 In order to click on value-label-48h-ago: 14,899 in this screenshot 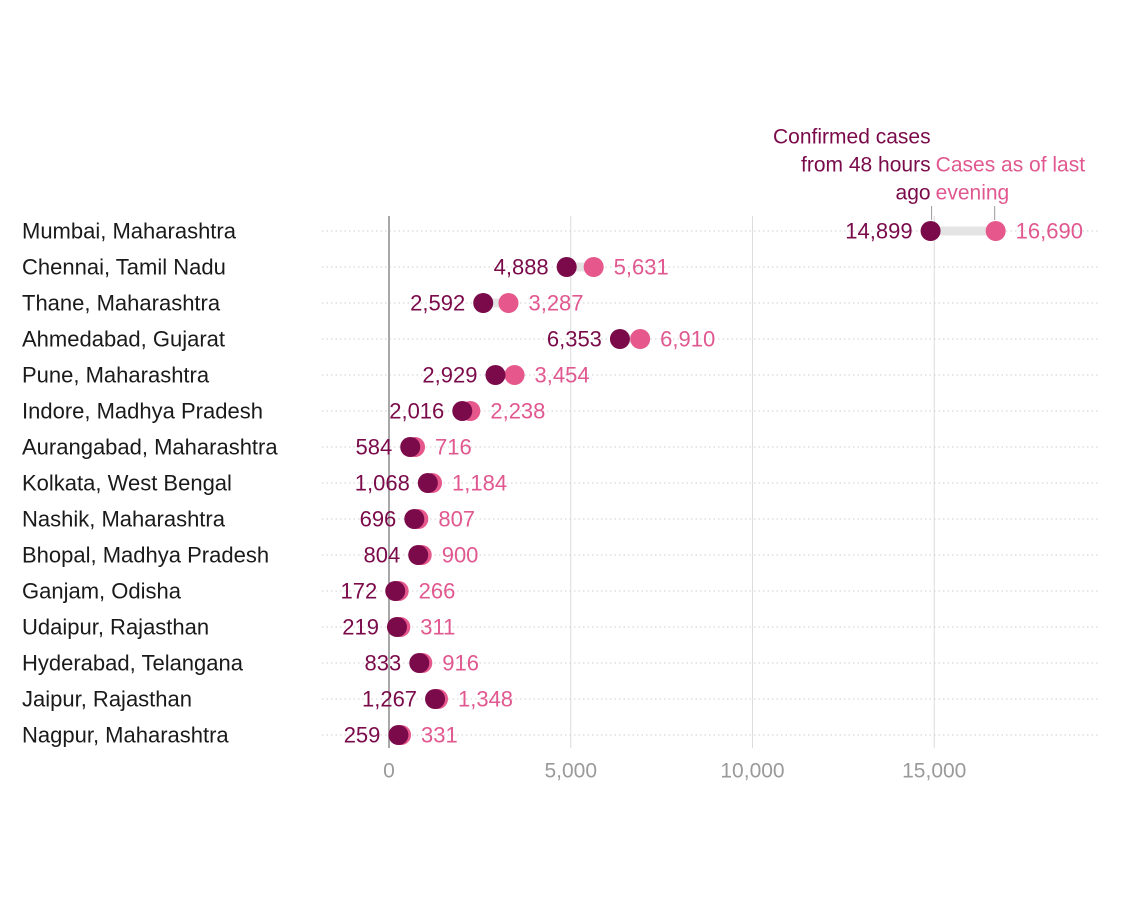, I will do `click(878, 231)`.